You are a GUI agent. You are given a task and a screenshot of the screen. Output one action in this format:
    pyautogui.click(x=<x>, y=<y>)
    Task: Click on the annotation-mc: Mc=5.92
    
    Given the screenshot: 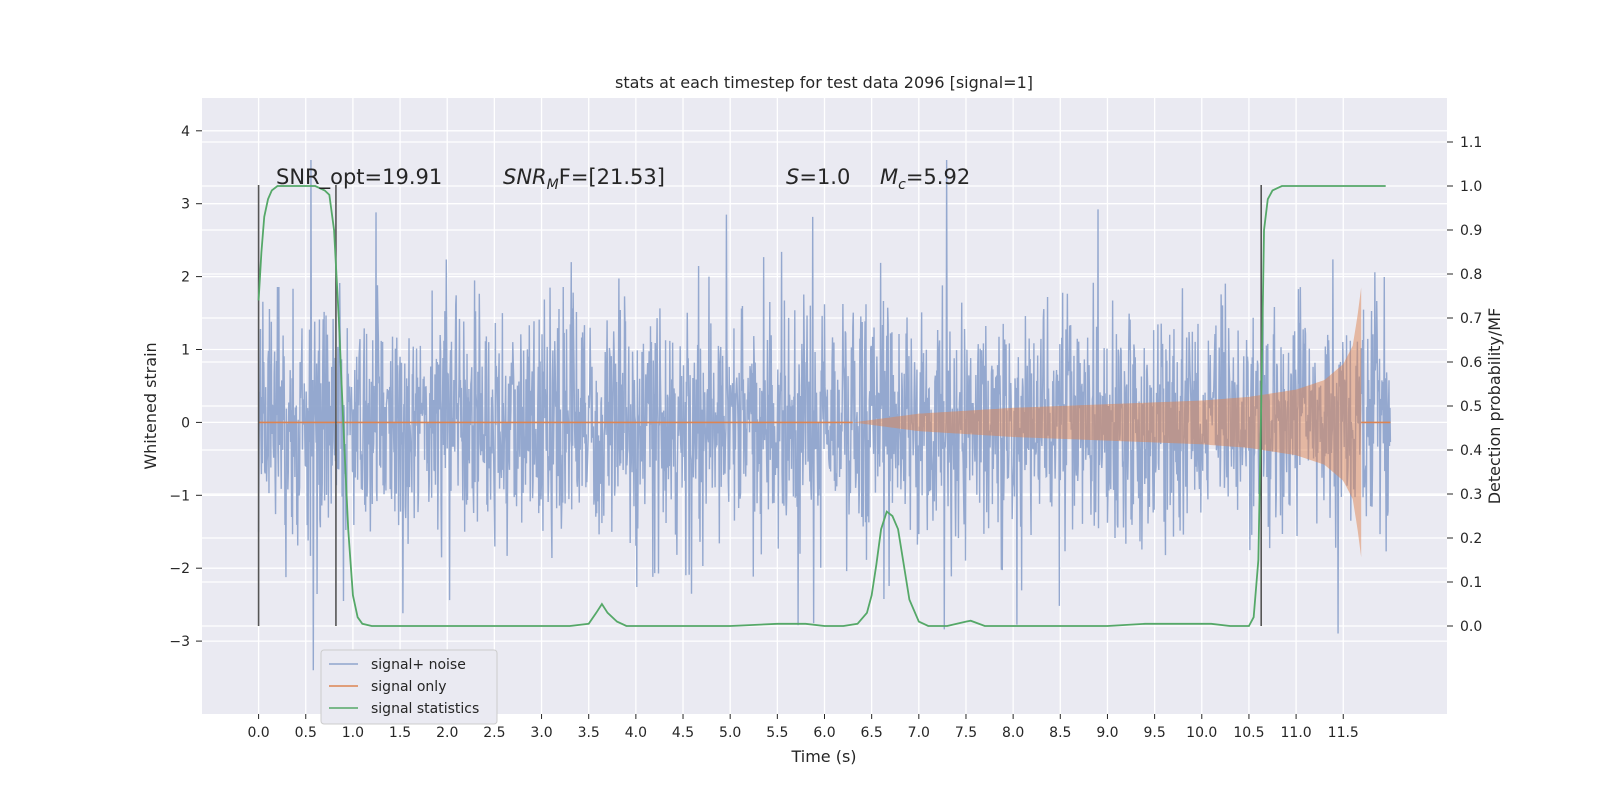 What is the action you would take?
    pyautogui.click(x=925, y=179)
    